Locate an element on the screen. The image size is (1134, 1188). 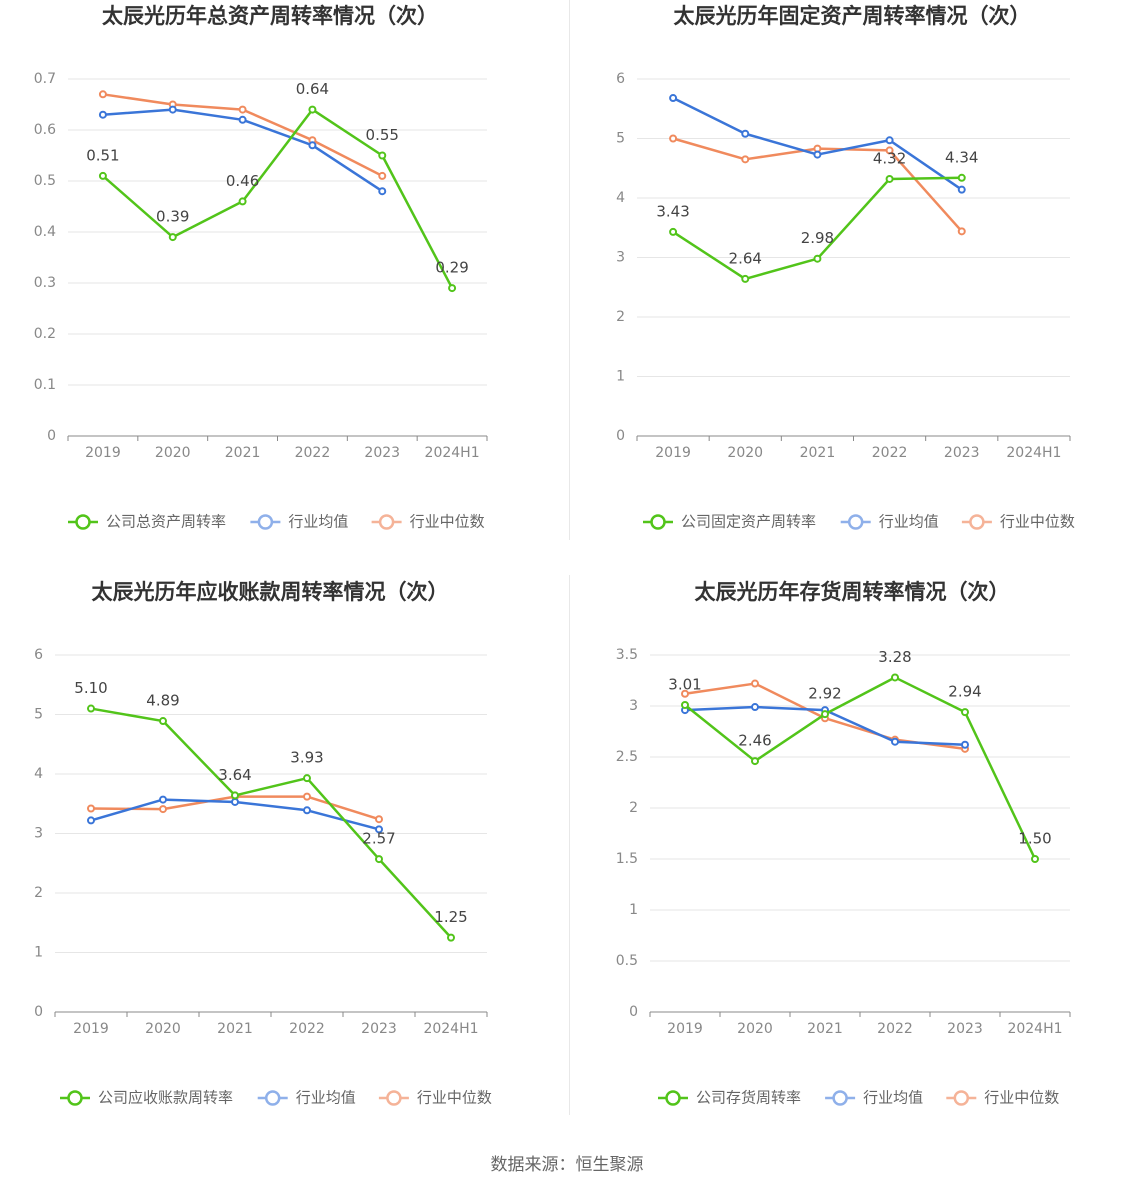
legend-item-company: 公司应收账款周转率 is located at coordinates (146, 1098).